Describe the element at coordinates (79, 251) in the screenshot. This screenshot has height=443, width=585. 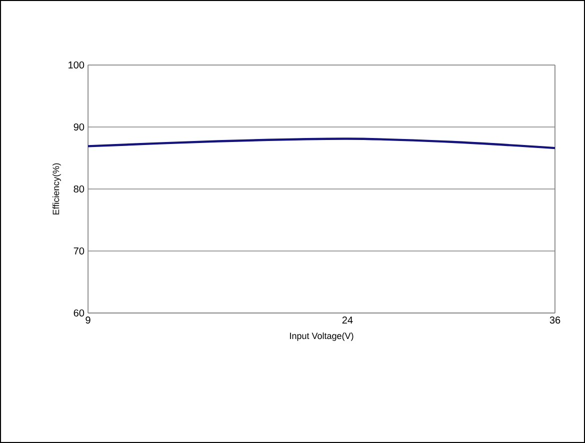
I see `y-tick-label: 70` at that location.